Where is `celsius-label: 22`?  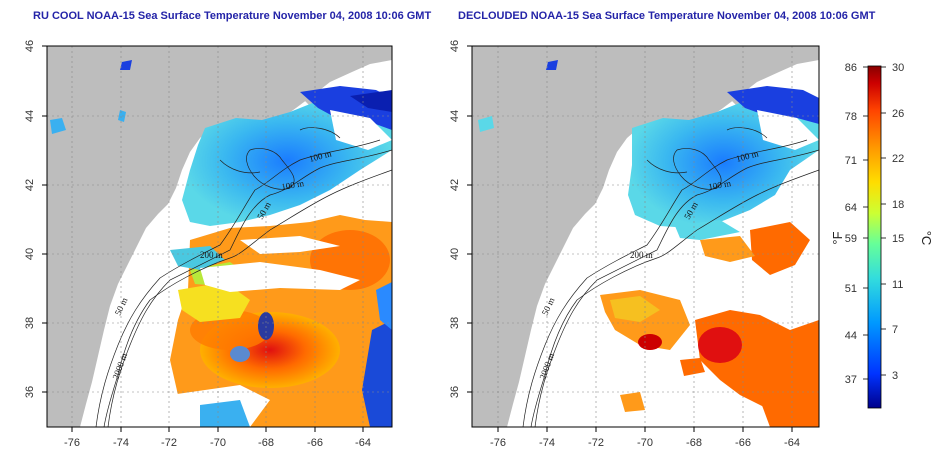 celsius-label: 22 is located at coordinates (898, 159).